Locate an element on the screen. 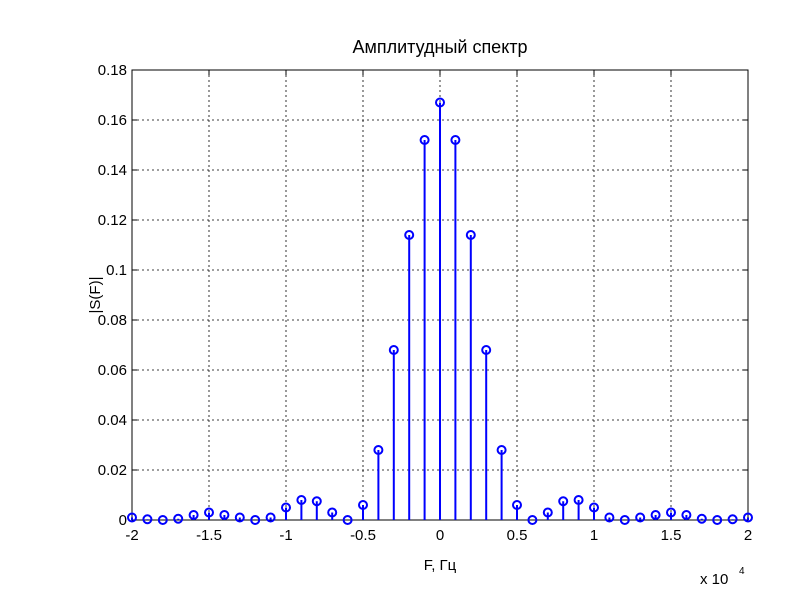 This screenshot has width=800, height=600. chart-title: Амплитудный спектр is located at coordinates (439, 47).